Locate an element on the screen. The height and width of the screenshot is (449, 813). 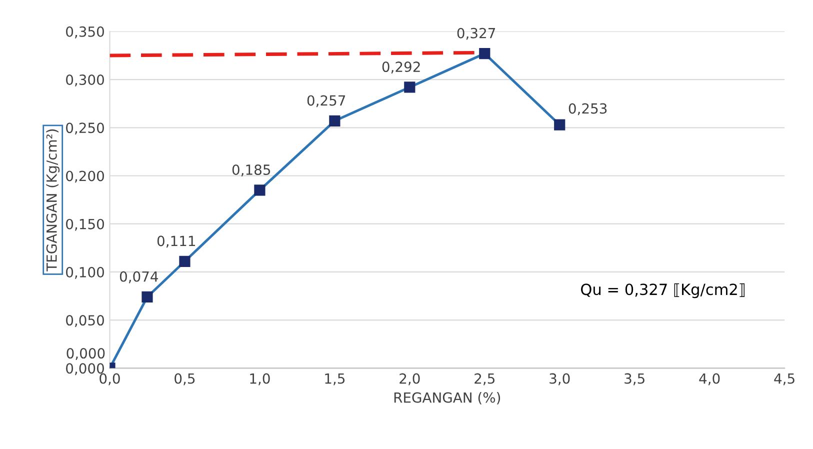
x-tick-label: 0,0 is located at coordinates (110, 379).